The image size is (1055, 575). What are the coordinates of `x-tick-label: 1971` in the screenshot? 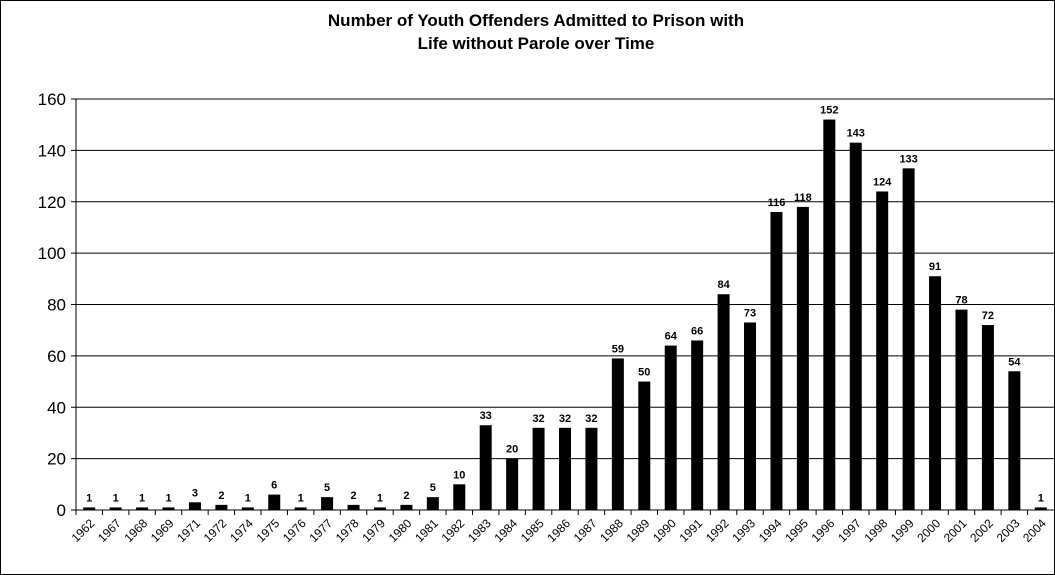 It's located at (188, 530).